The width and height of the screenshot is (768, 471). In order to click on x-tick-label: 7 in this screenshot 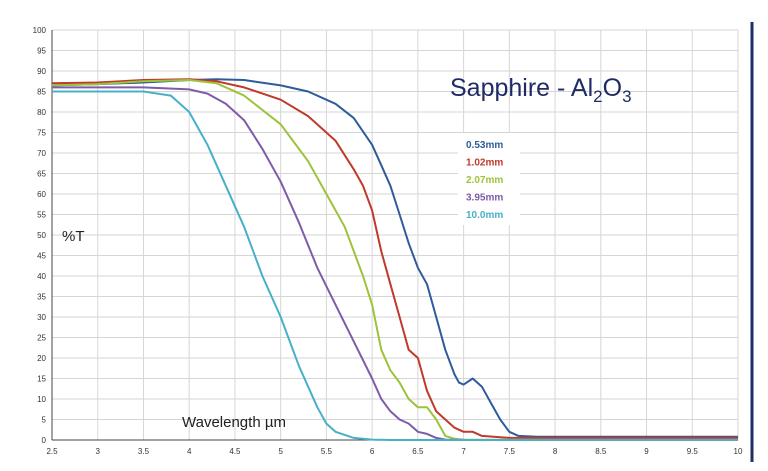, I will do `click(463, 451)`.